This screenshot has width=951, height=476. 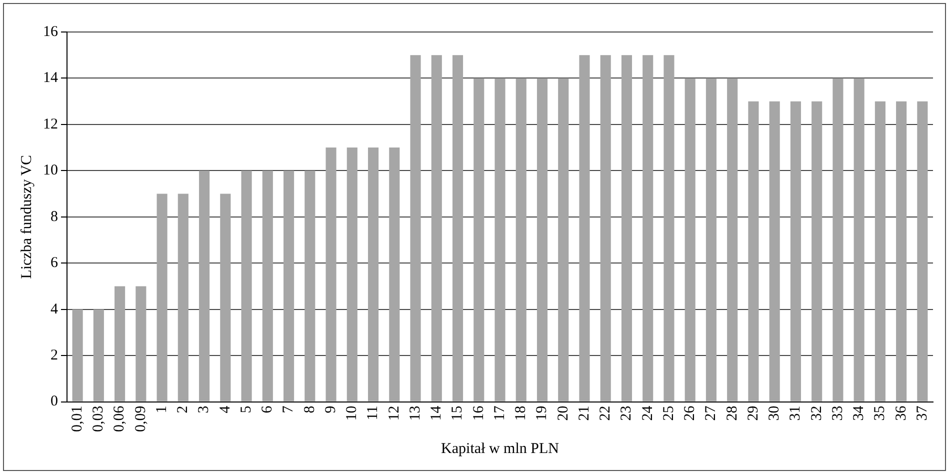 I want to click on x-tick-label: 10, so click(x=352, y=413).